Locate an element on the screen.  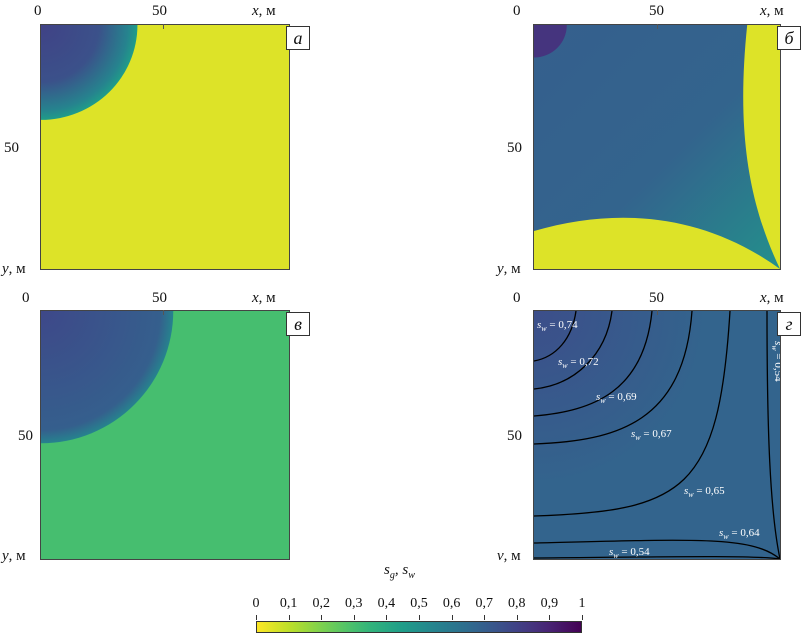
colorbar-tick-label: 0 is located at coordinates (256, 603).